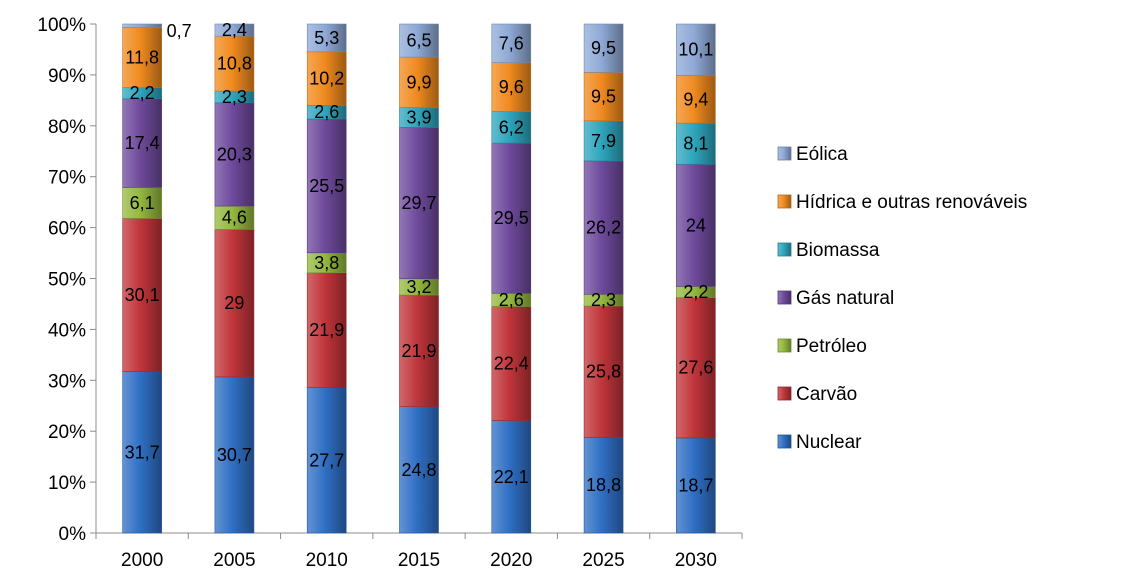  What do you see at coordinates (603, 560) in the screenshot?
I see `x-tick-label: 2025` at bounding box center [603, 560].